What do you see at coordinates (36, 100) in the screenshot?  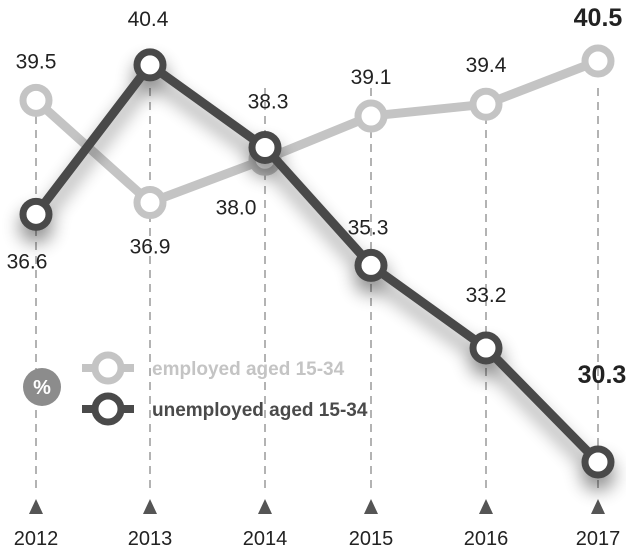 I see `point-employed-2012` at bounding box center [36, 100].